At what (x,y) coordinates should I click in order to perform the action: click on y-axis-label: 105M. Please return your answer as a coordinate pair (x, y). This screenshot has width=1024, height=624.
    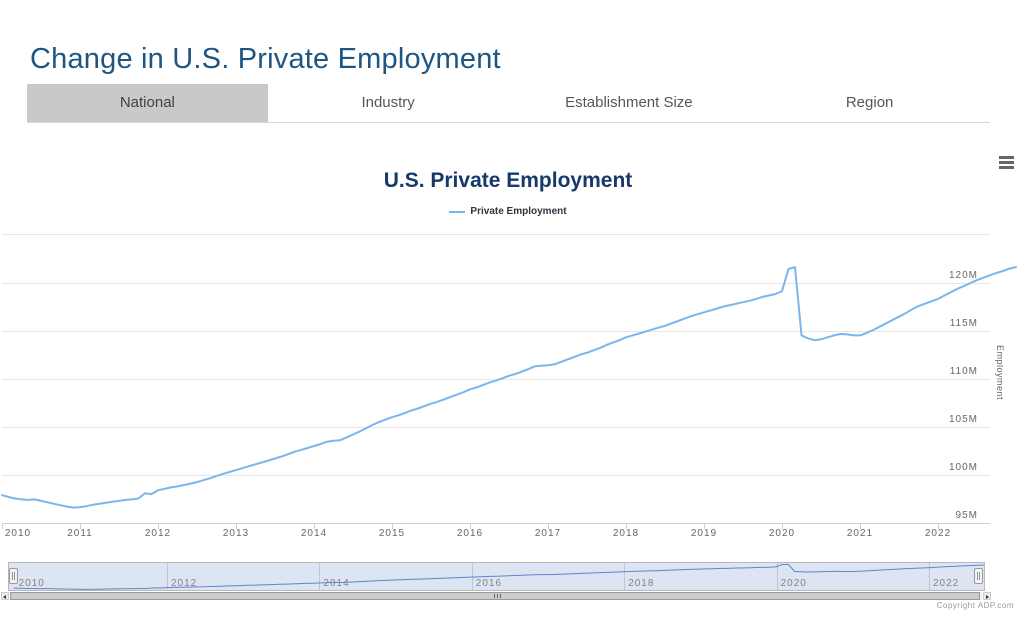
    Looking at the image, I should click on (963, 419).